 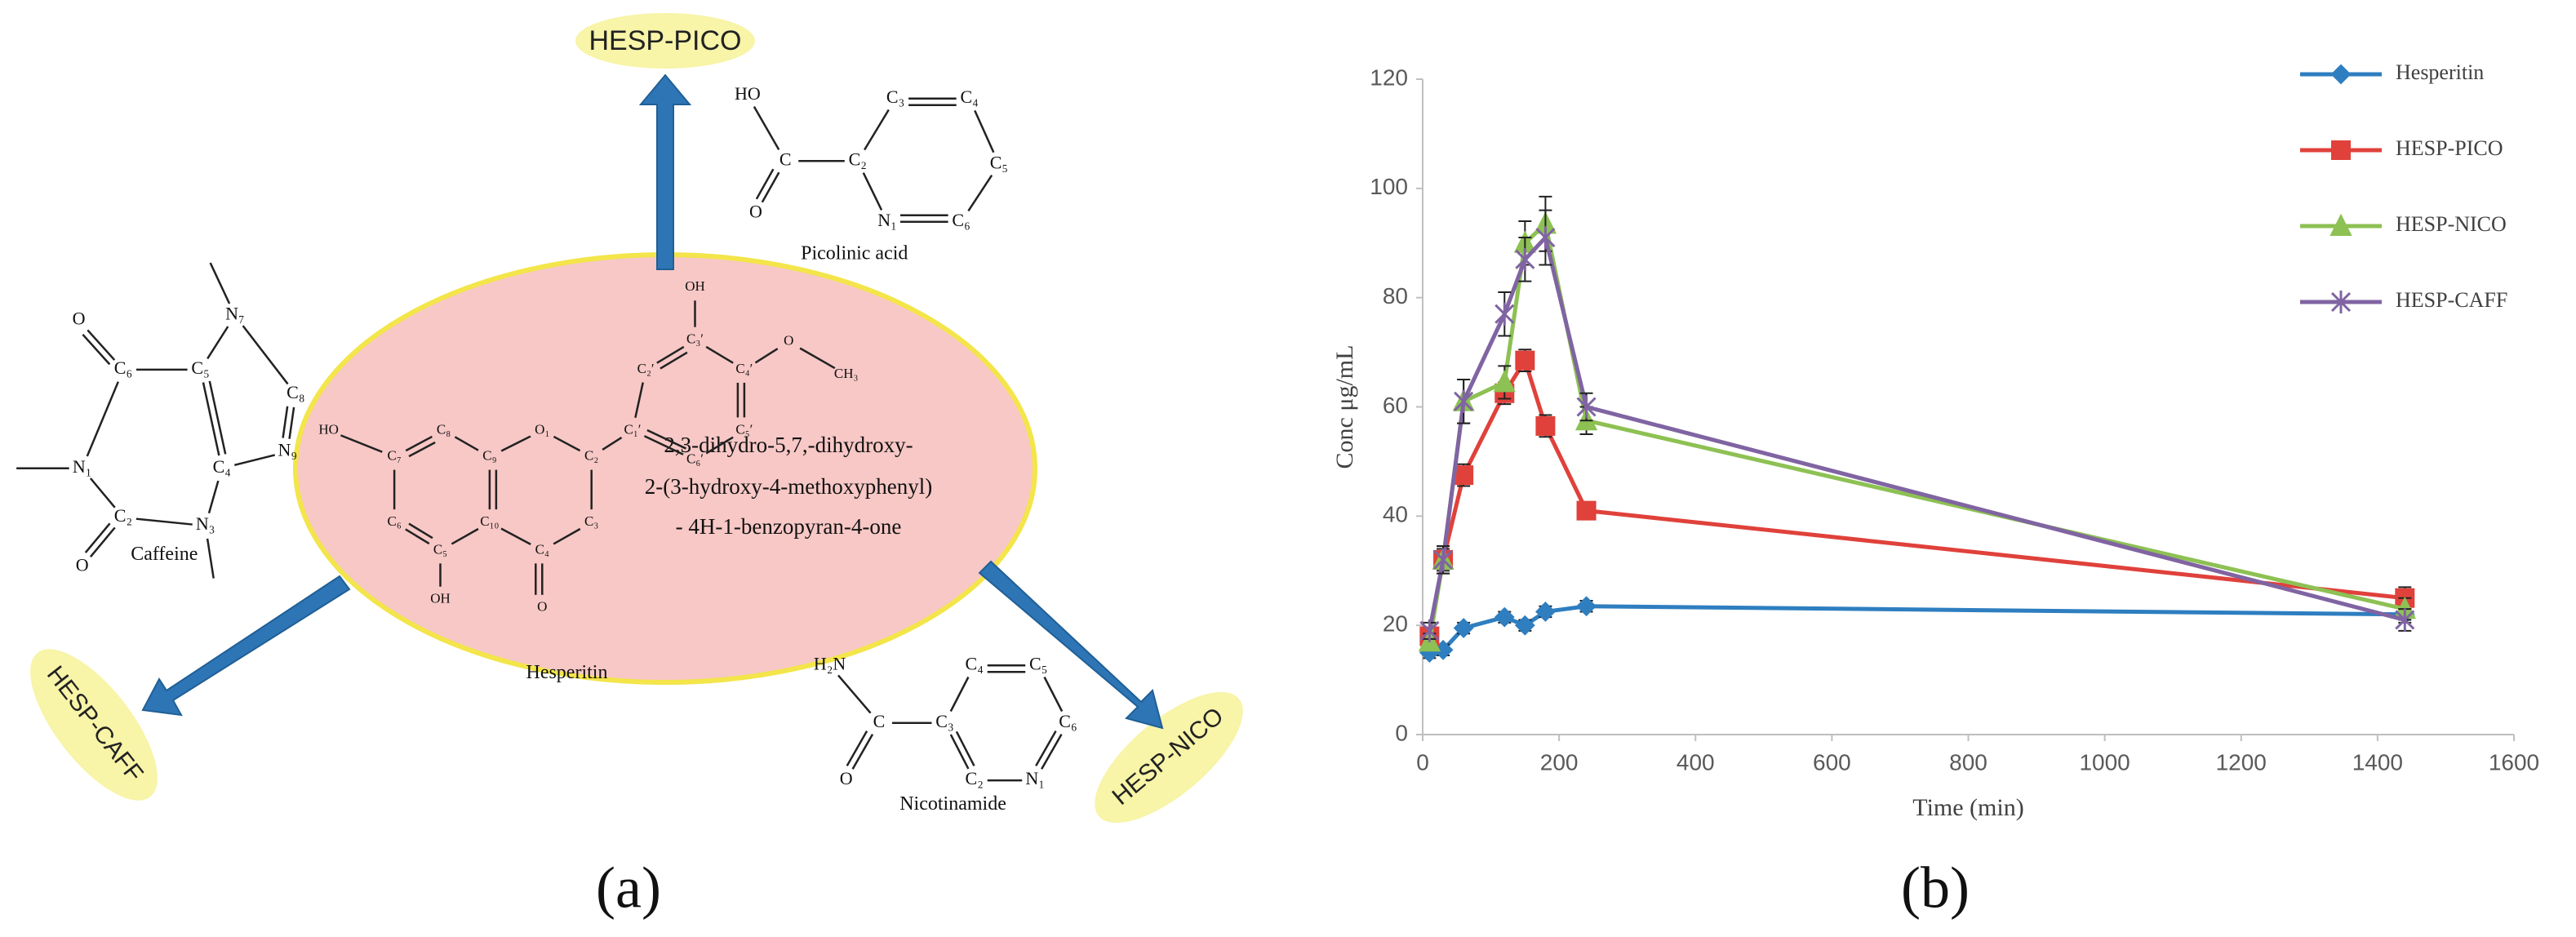 What do you see at coordinates (164, 554) in the screenshot?
I see `molecule-name: Caffeine` at bounding box center [164, 554].